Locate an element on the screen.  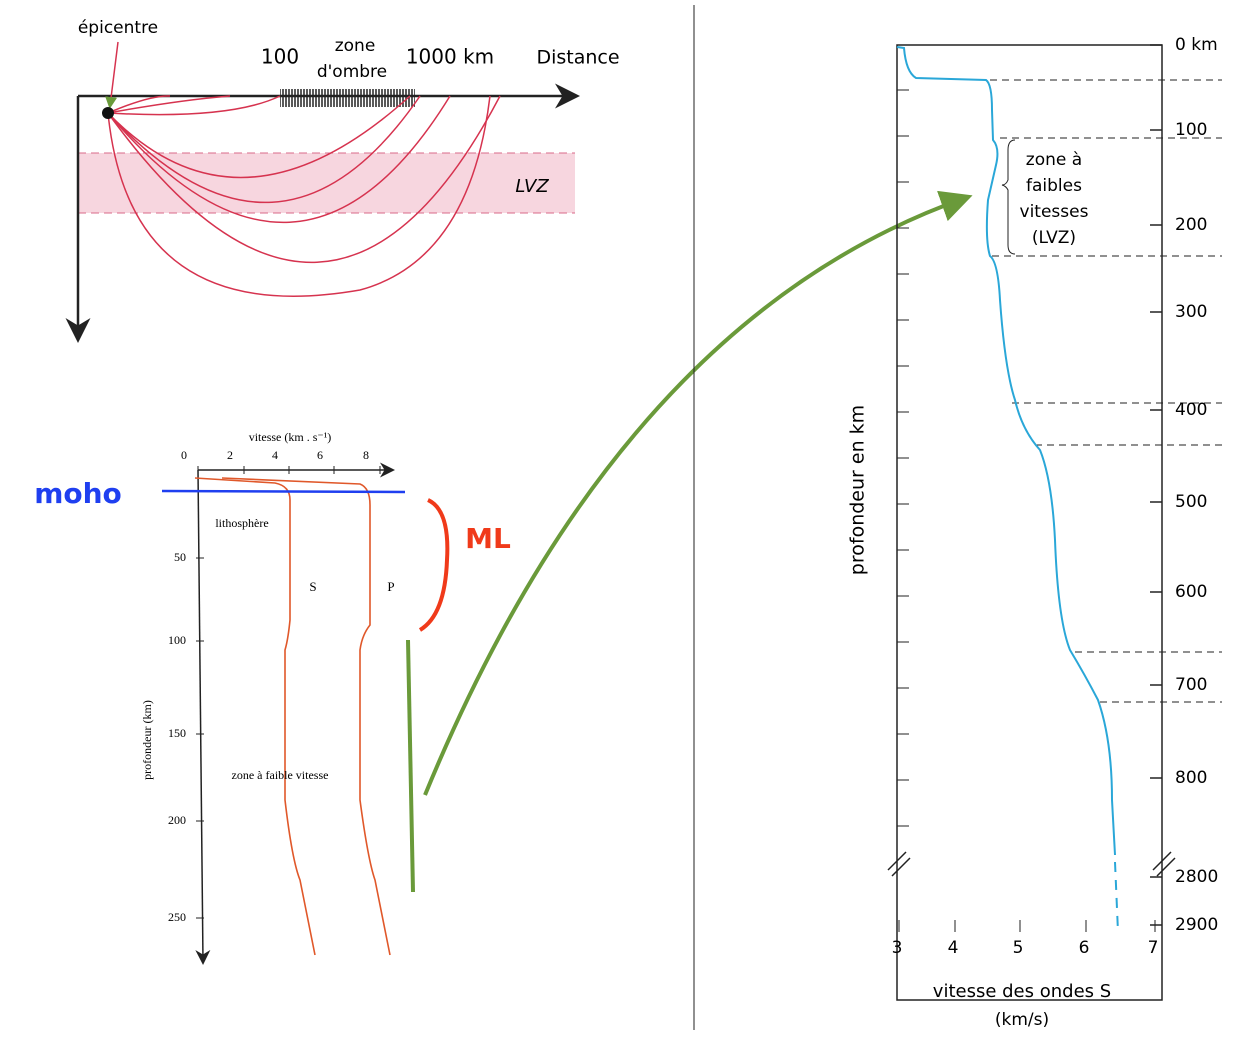
s-wave-curve is located at coordinates (1006, 451).